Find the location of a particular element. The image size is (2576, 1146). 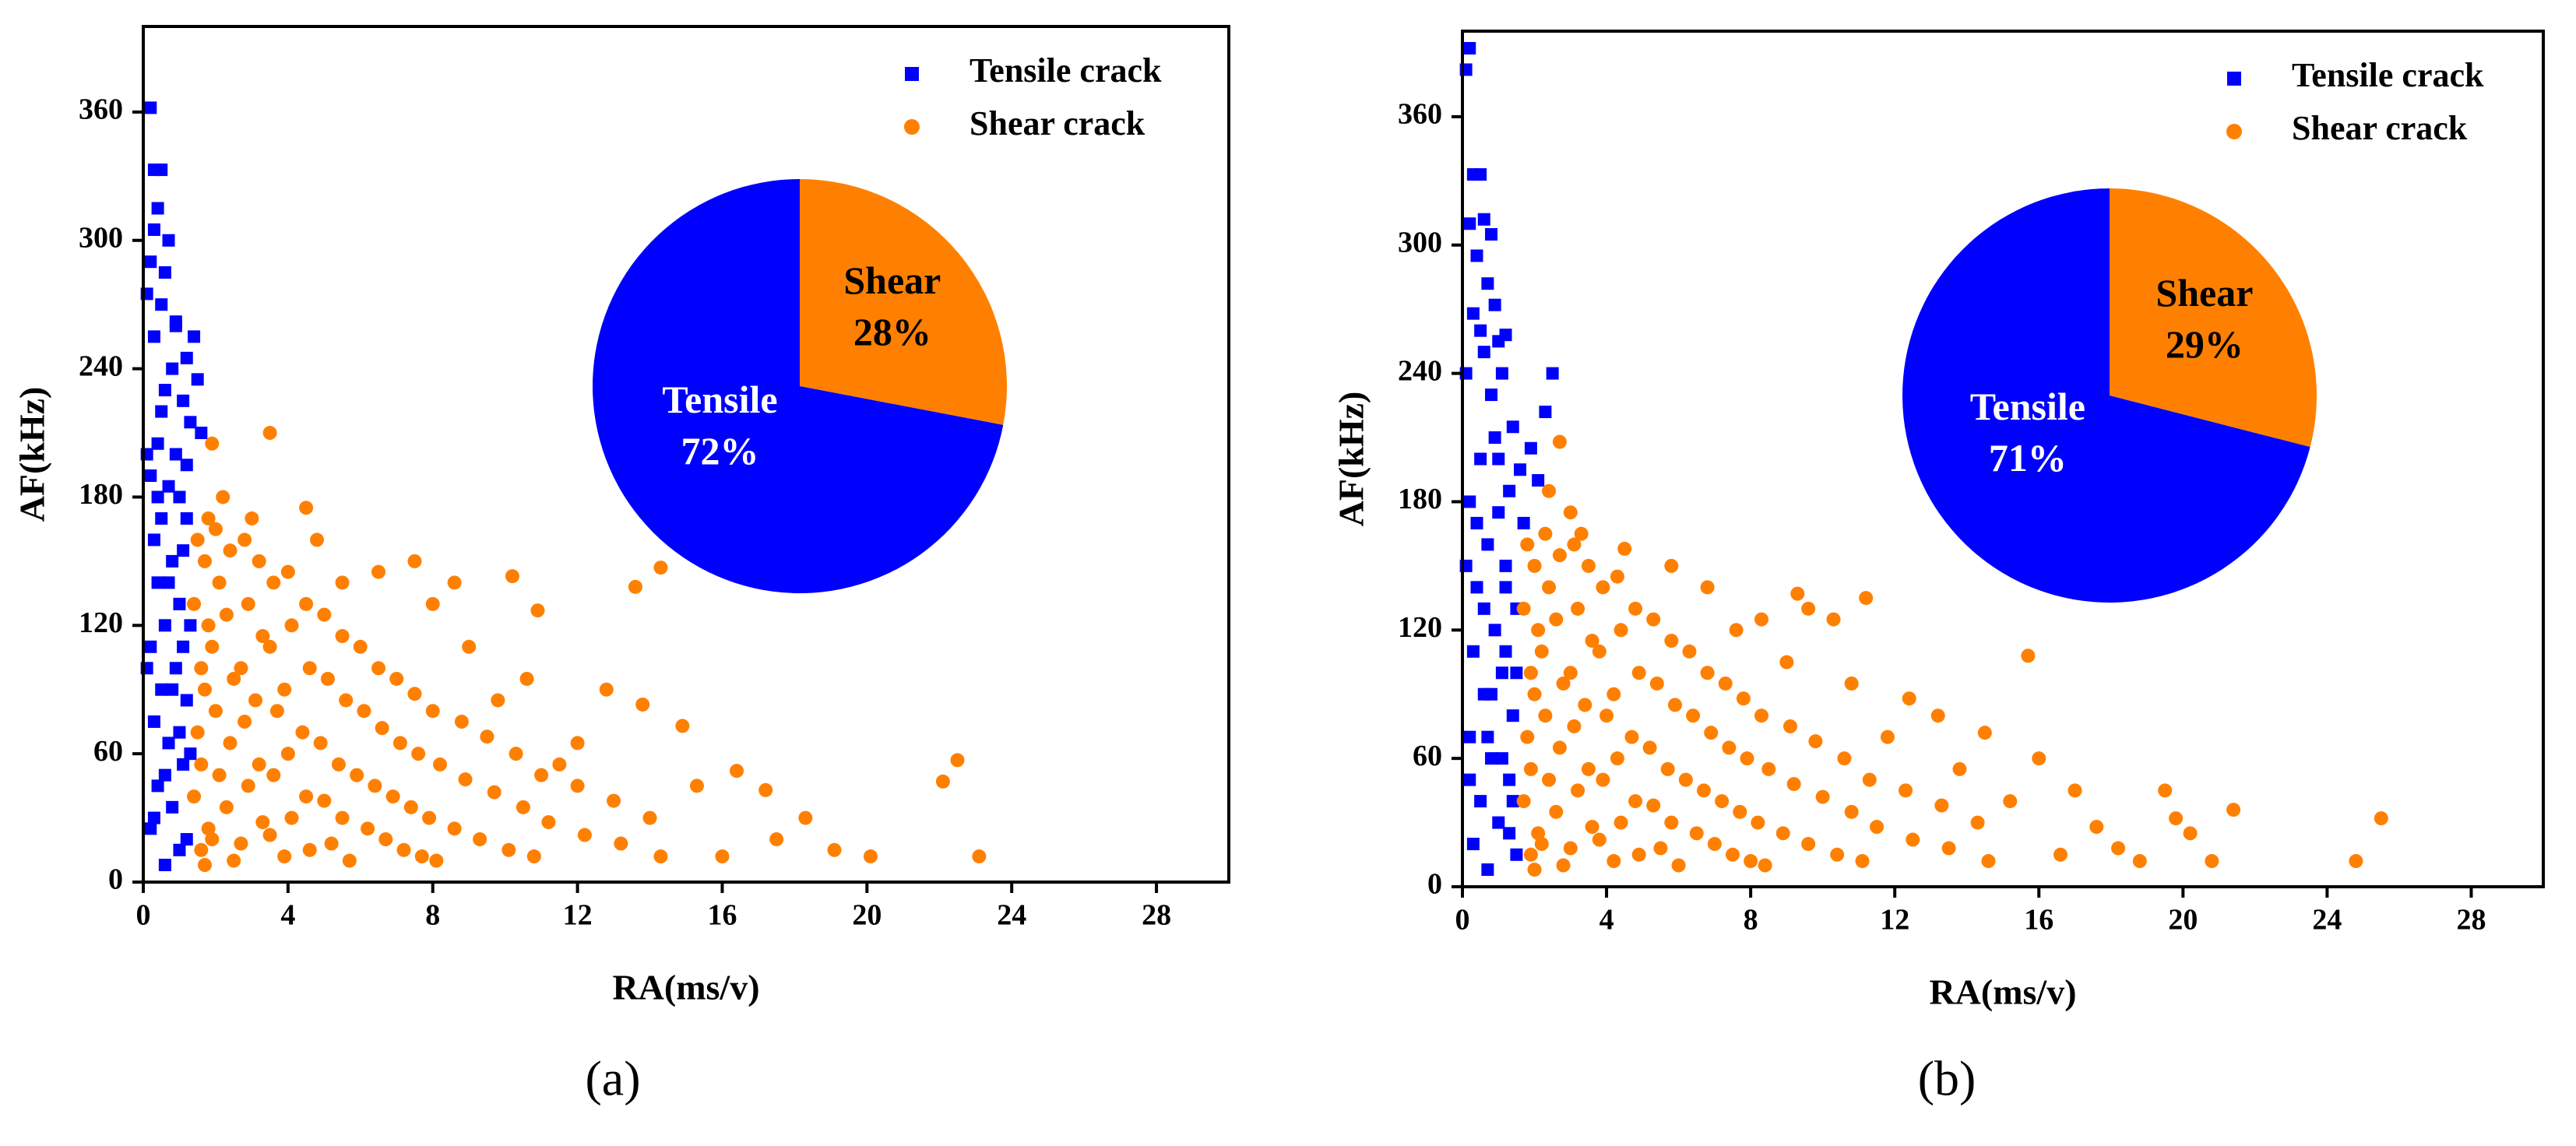

pie-value-label: 72% is located at coordinates (720, 451).